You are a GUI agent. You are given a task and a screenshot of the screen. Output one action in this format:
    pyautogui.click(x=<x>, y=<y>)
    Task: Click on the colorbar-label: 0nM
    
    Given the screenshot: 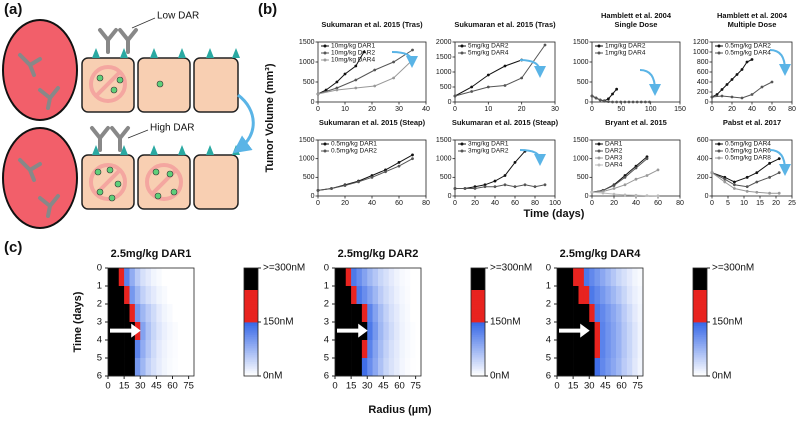 What is the action you would take?
    pyautogui.click(x=499, y=376)
    